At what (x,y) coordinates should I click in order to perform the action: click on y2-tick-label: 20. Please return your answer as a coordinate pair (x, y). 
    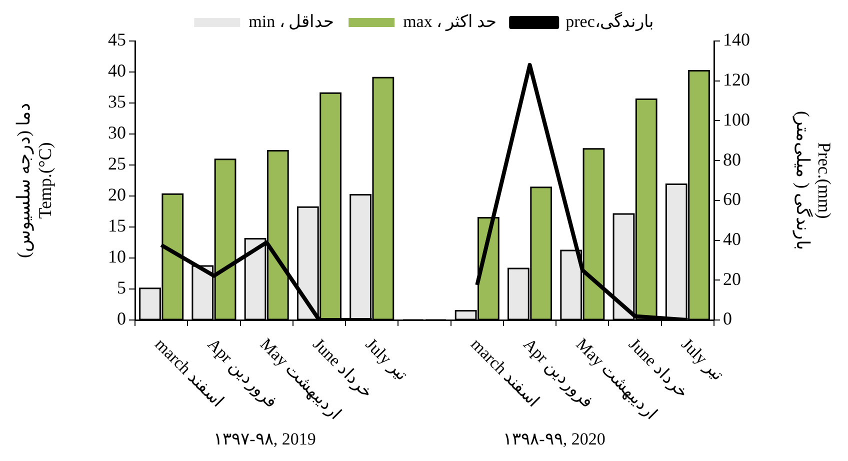
    Looking at the image, I should click on (732, 278).